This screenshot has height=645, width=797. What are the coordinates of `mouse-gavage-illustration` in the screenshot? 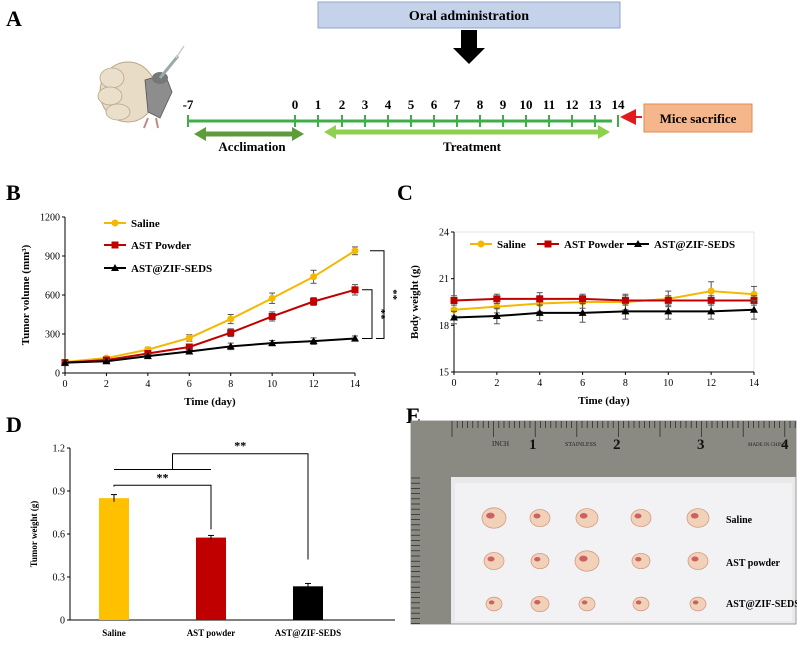 It's located at (141, 87).